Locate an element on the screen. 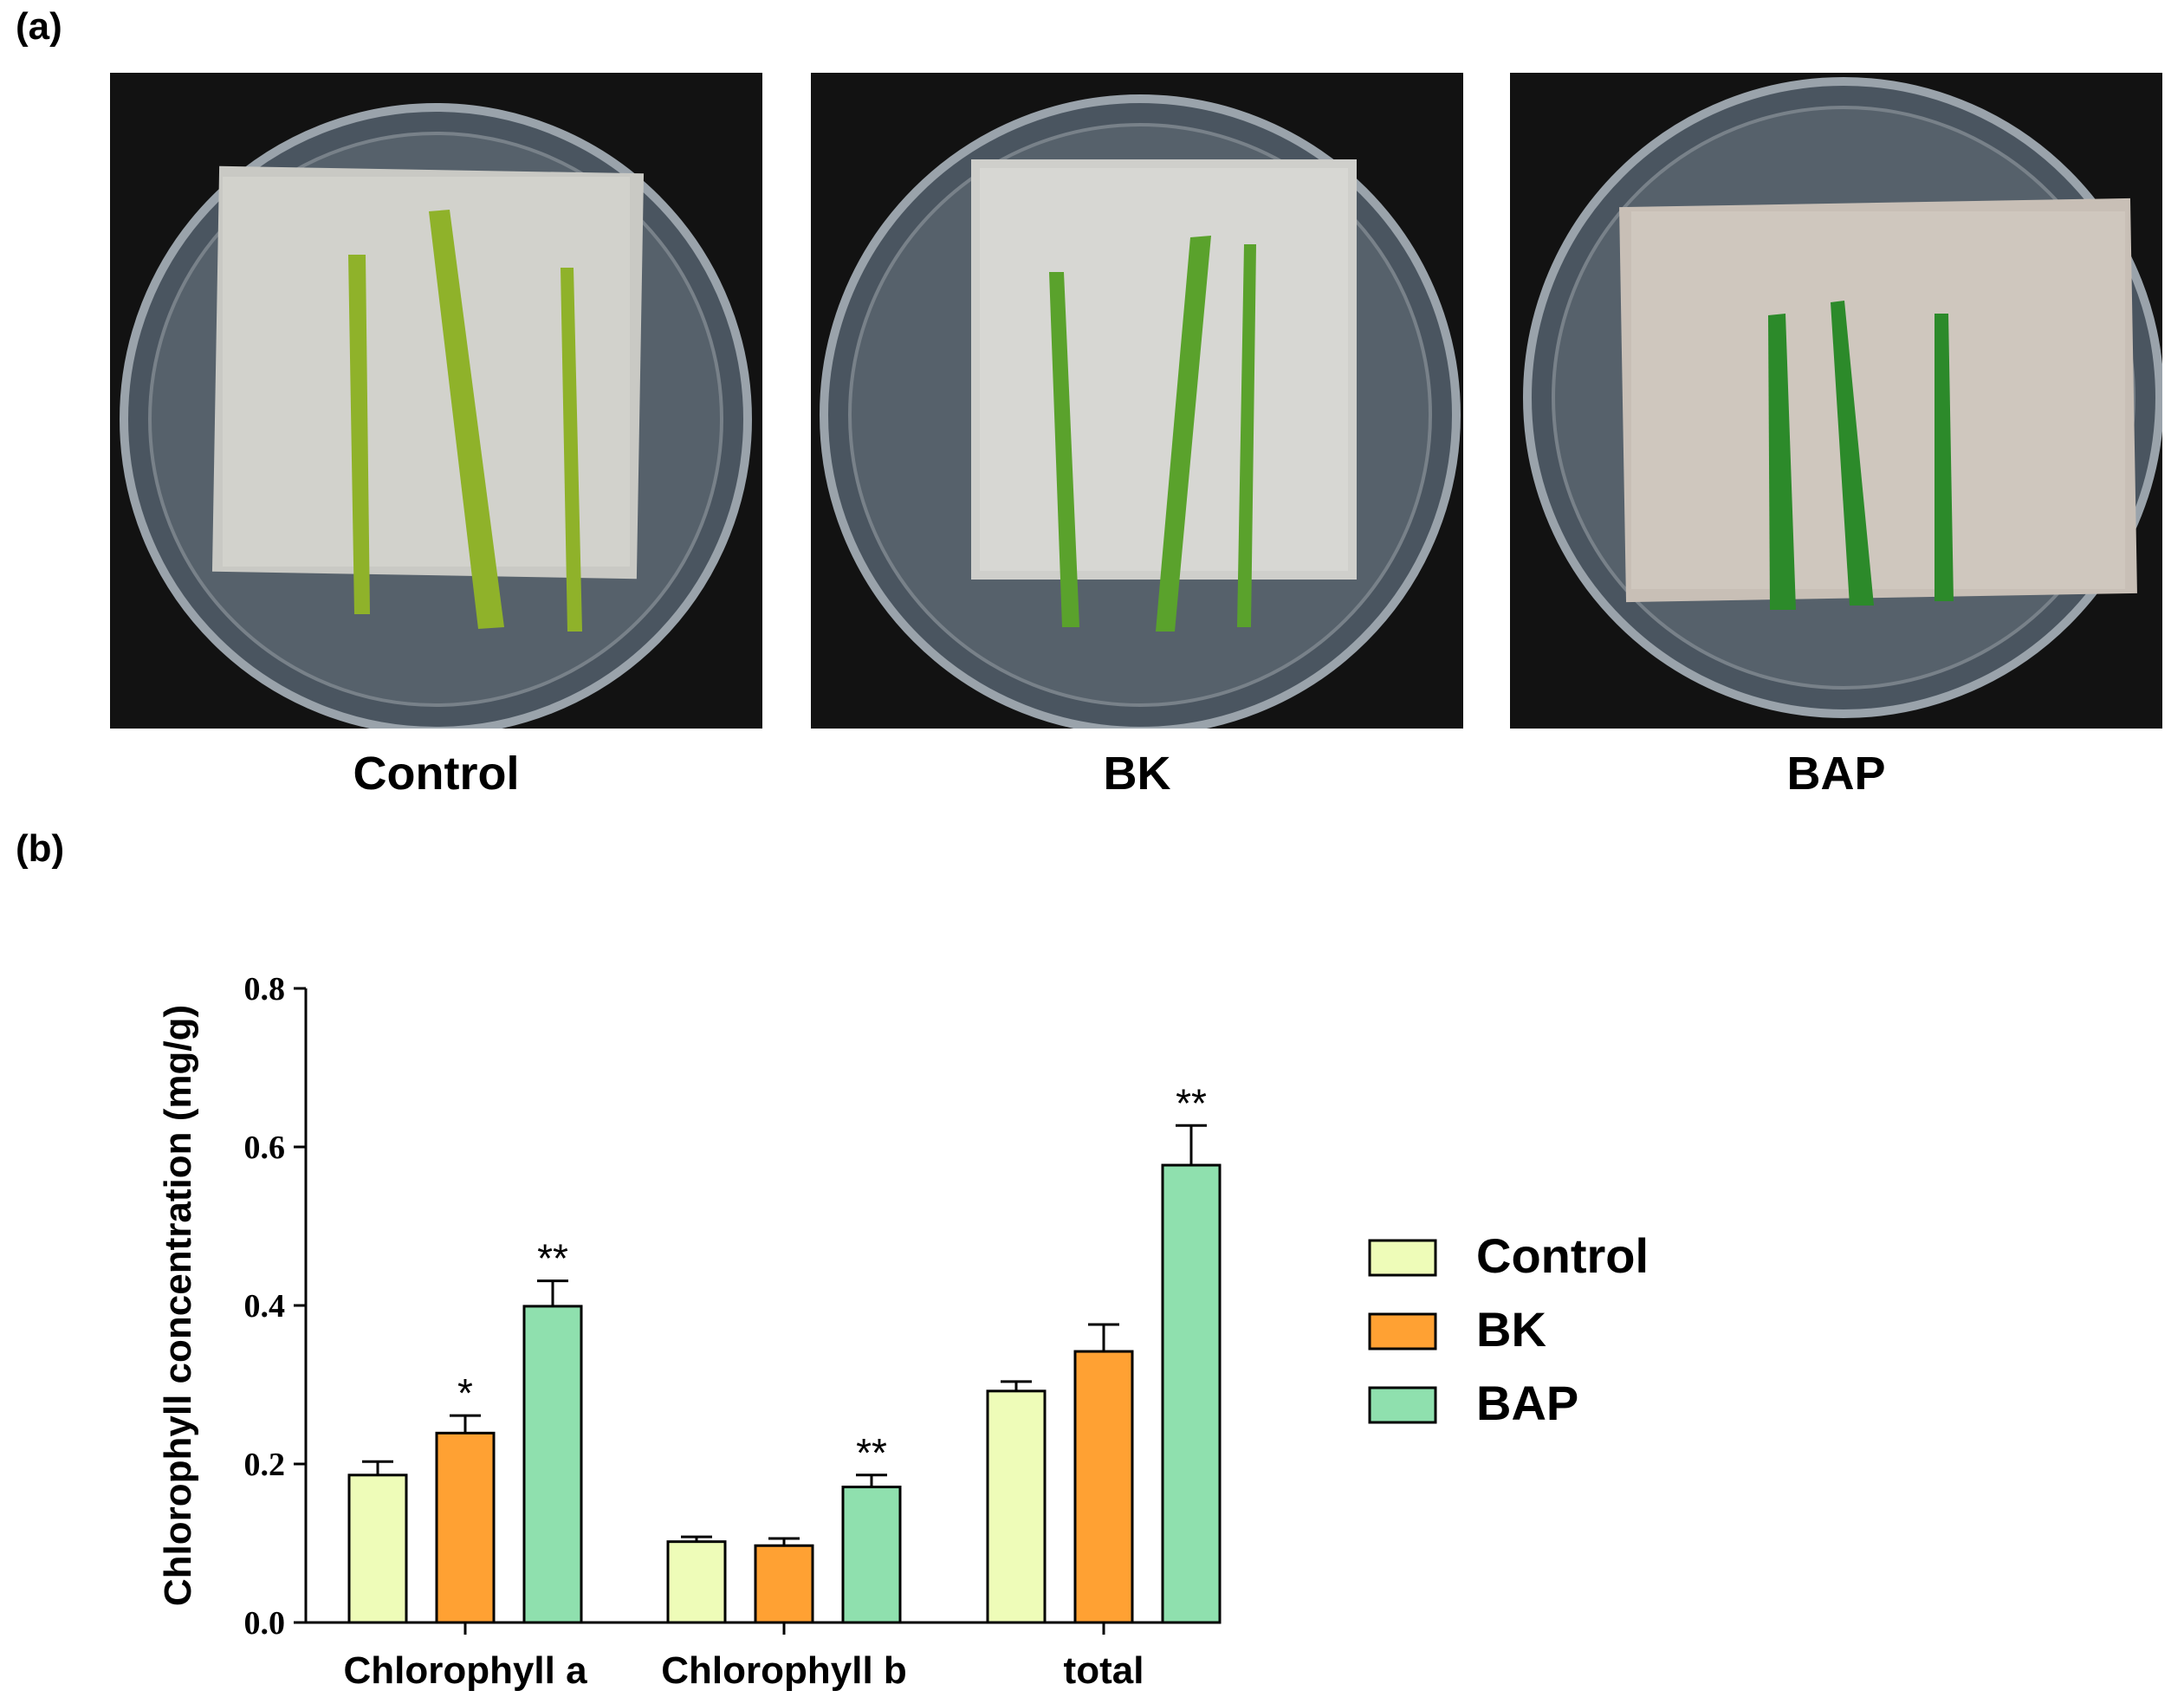 Image resolution: width=2184 pixels, height=1697 pixels. panel-a-label: (a) is located at coordinates (39, 26).